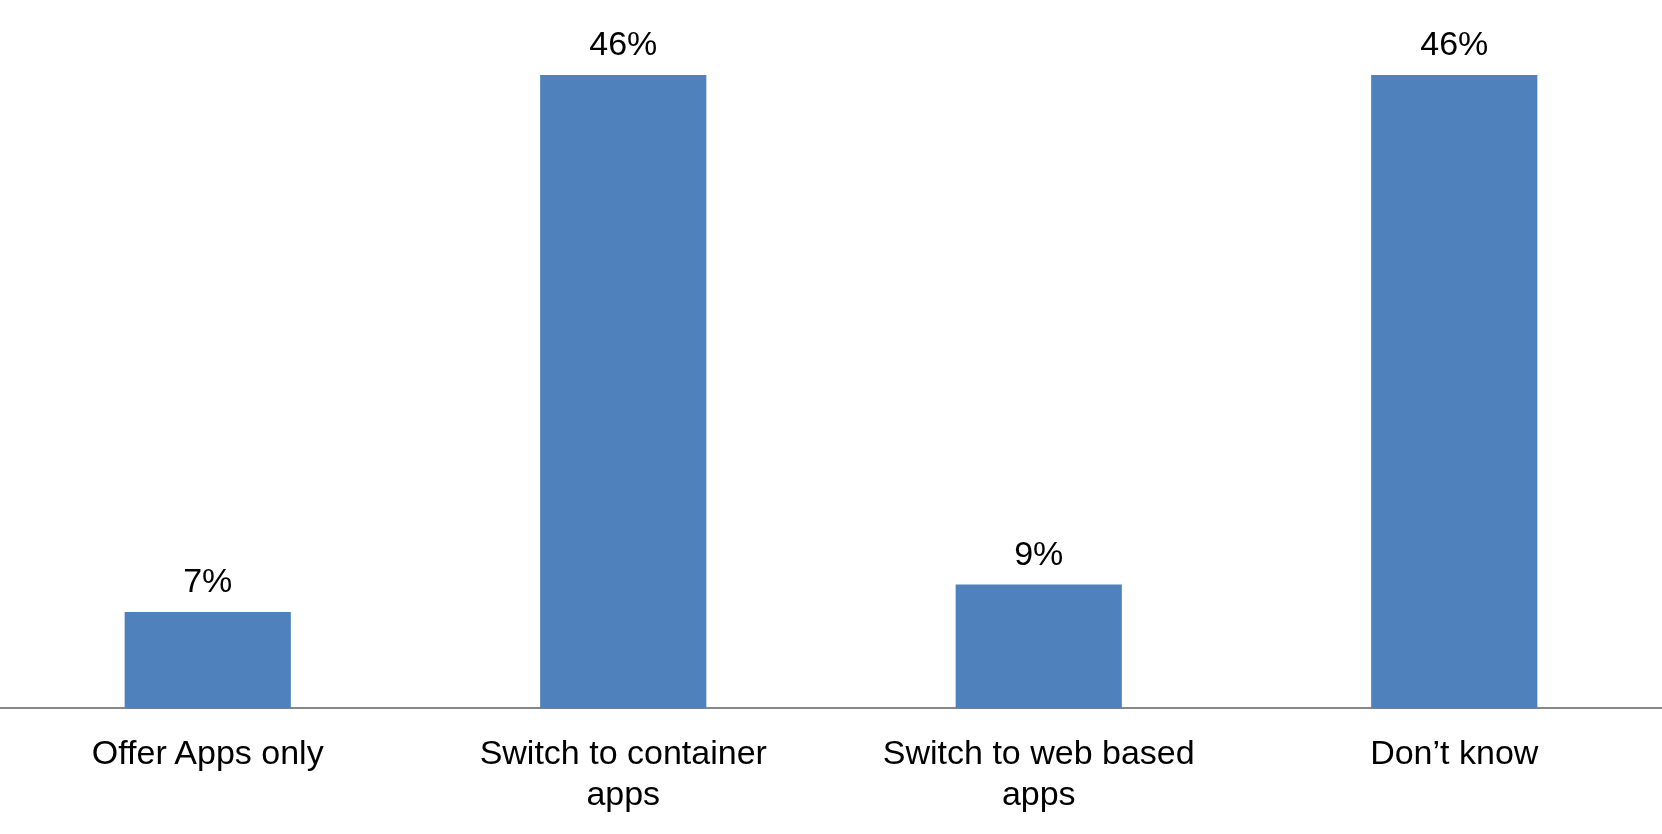  Describe the element at coordinates (623, 772) in the screenshot. I see `x-tick-label: Switch to container apps` at that location.